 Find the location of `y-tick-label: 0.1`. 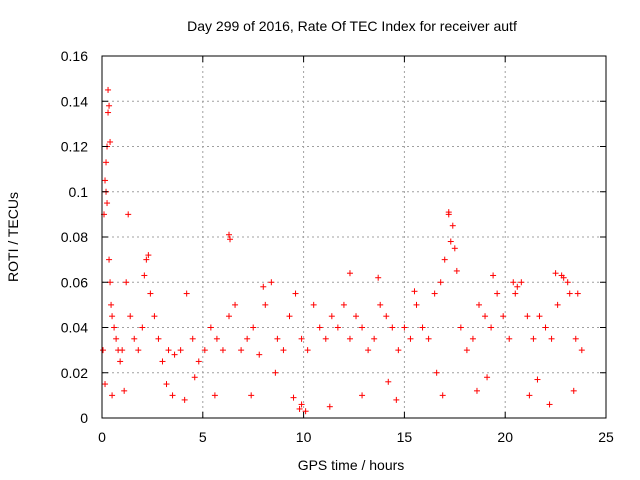

y-tick-label: 0.1 is located at coordinates (79, 192).